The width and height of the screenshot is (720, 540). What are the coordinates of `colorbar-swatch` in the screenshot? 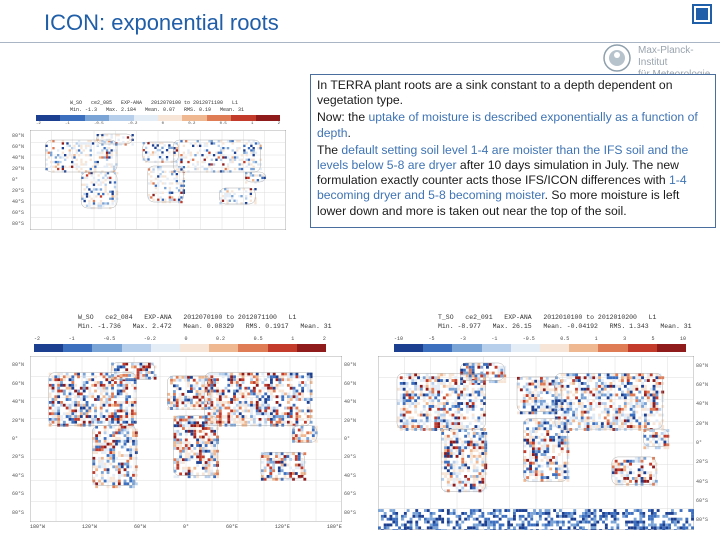 It's located at (170, 118).